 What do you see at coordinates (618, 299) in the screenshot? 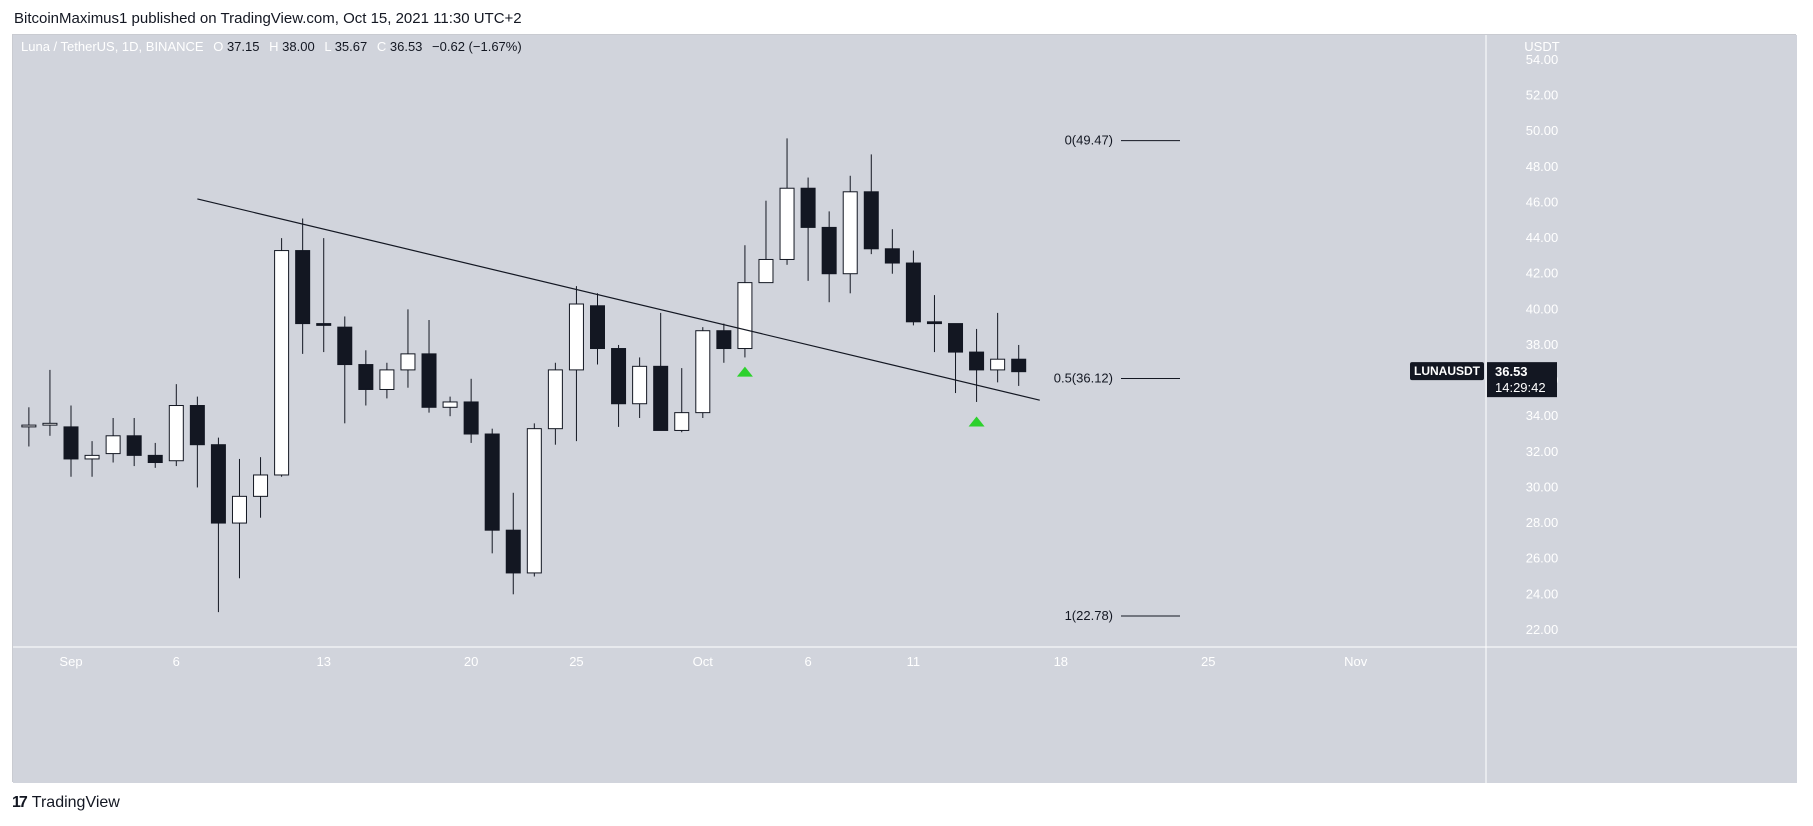
I see `trendline` at bounding box center [618, 299].